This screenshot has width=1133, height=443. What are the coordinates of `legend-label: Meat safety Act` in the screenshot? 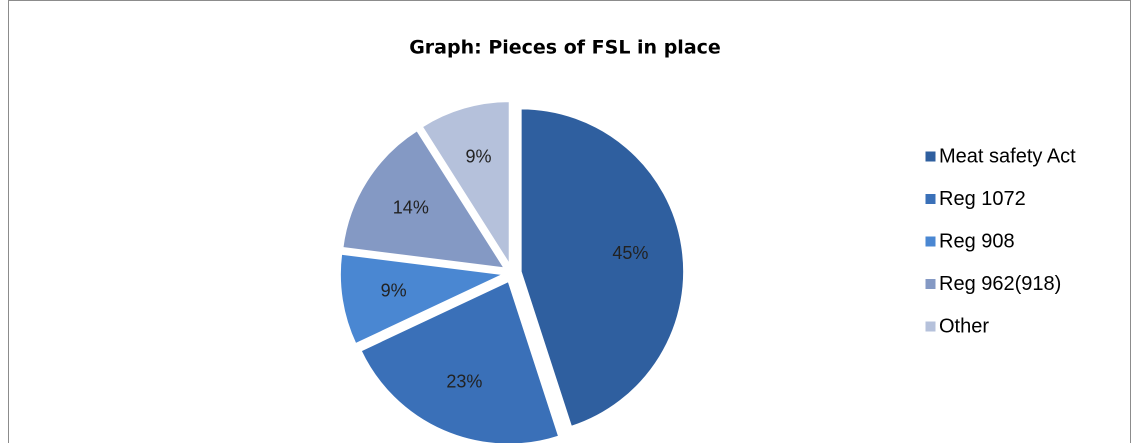 It's located at (1007, 156).